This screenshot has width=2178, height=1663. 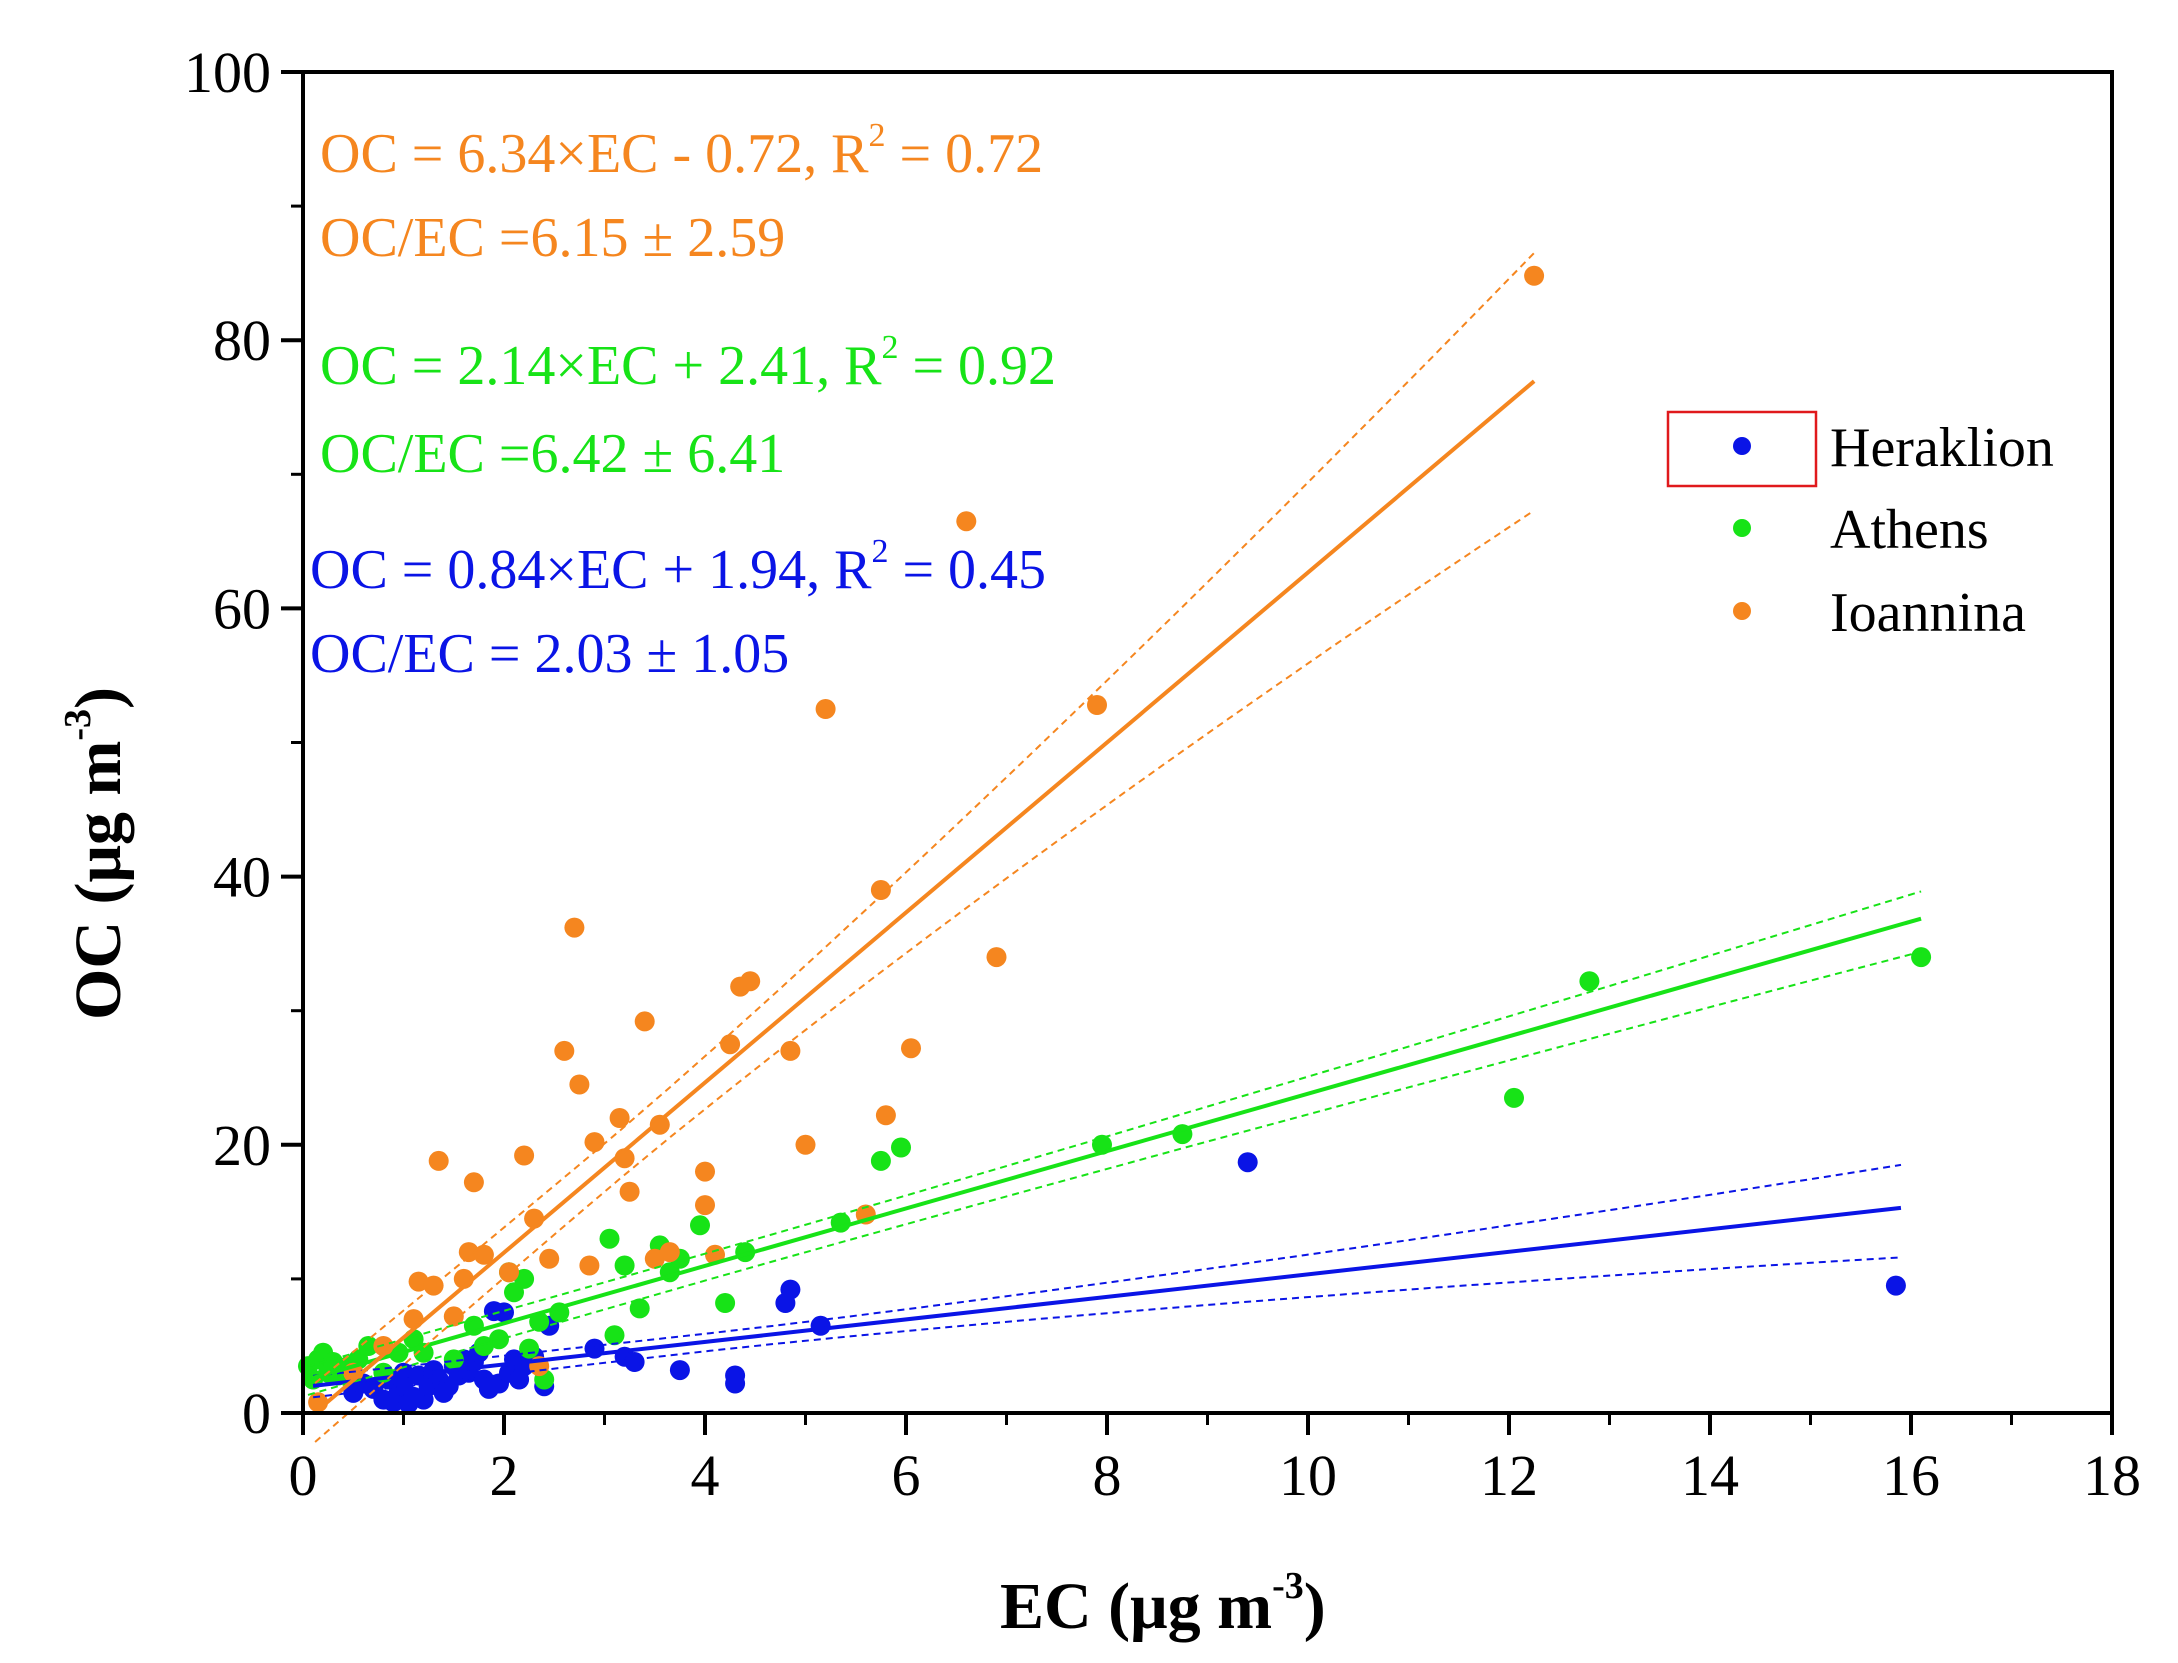 I want to click on legend: Heraklion Athens Ioannina, so click(x=1860, y=527).